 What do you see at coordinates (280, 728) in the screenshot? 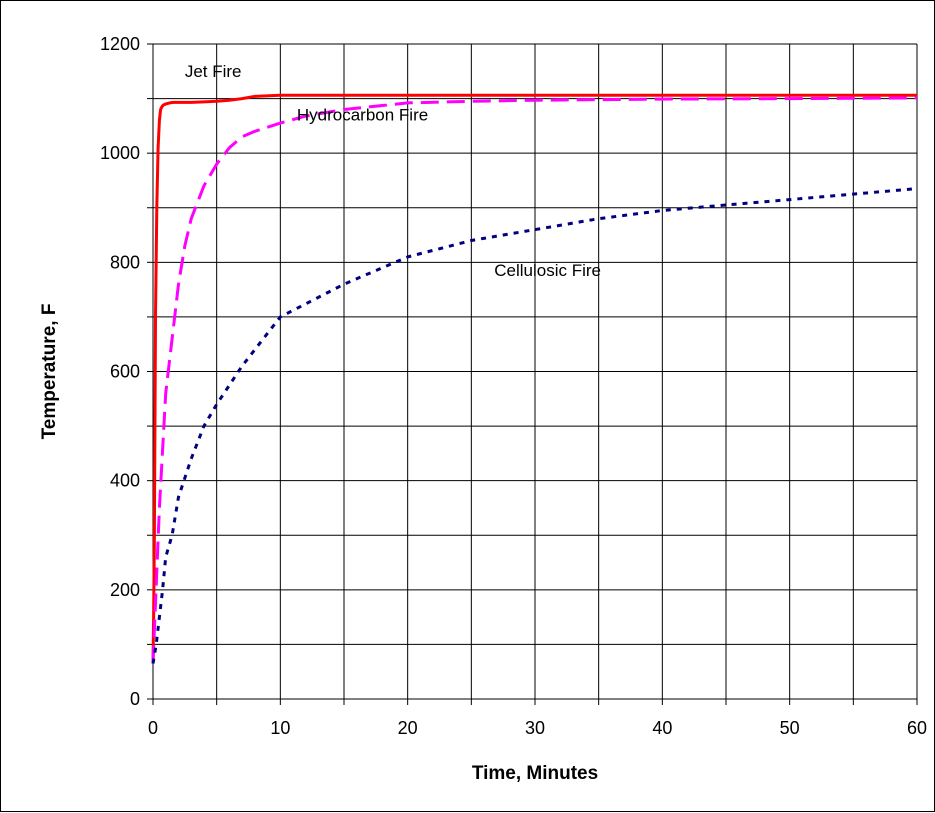
I see `x-tick-label: 10` at bounding box center [280, 728].